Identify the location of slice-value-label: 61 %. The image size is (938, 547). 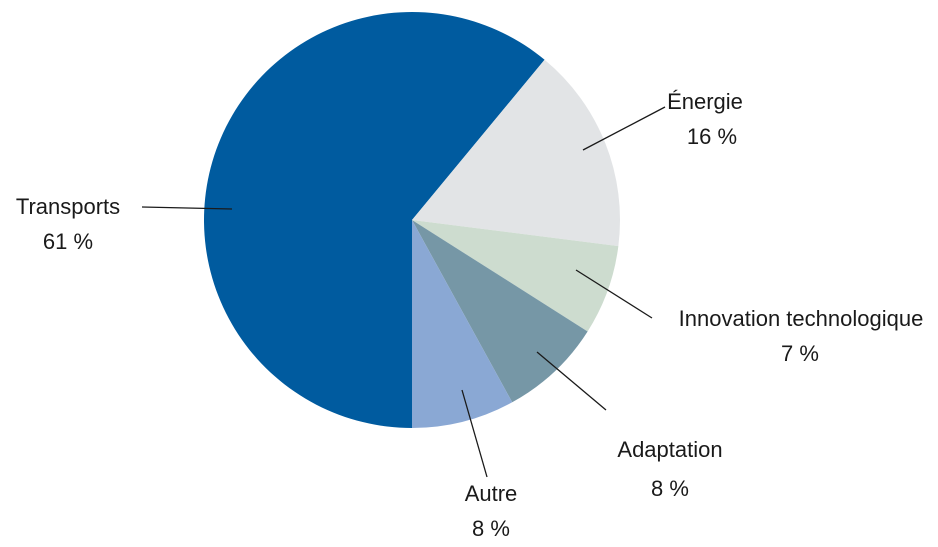
(68, 241).